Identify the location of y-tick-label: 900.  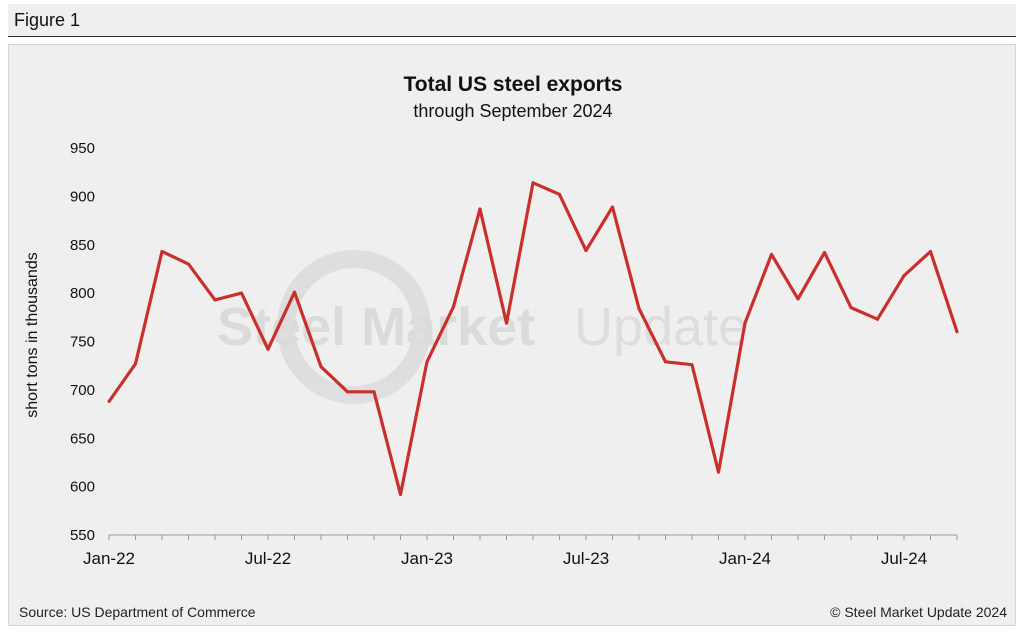
(82, 196).